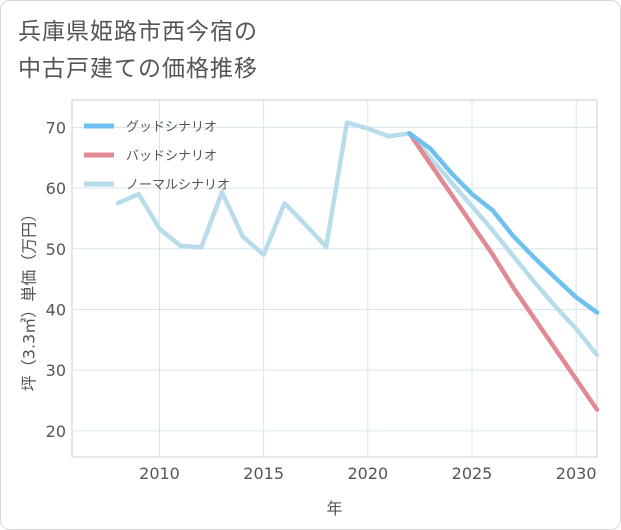 The height and width of the screenshot is (530, 621). I want to click on chart-title: 兵庫県姫路市西今宿の 中古戸建ての価格推移, so click(138, 51).